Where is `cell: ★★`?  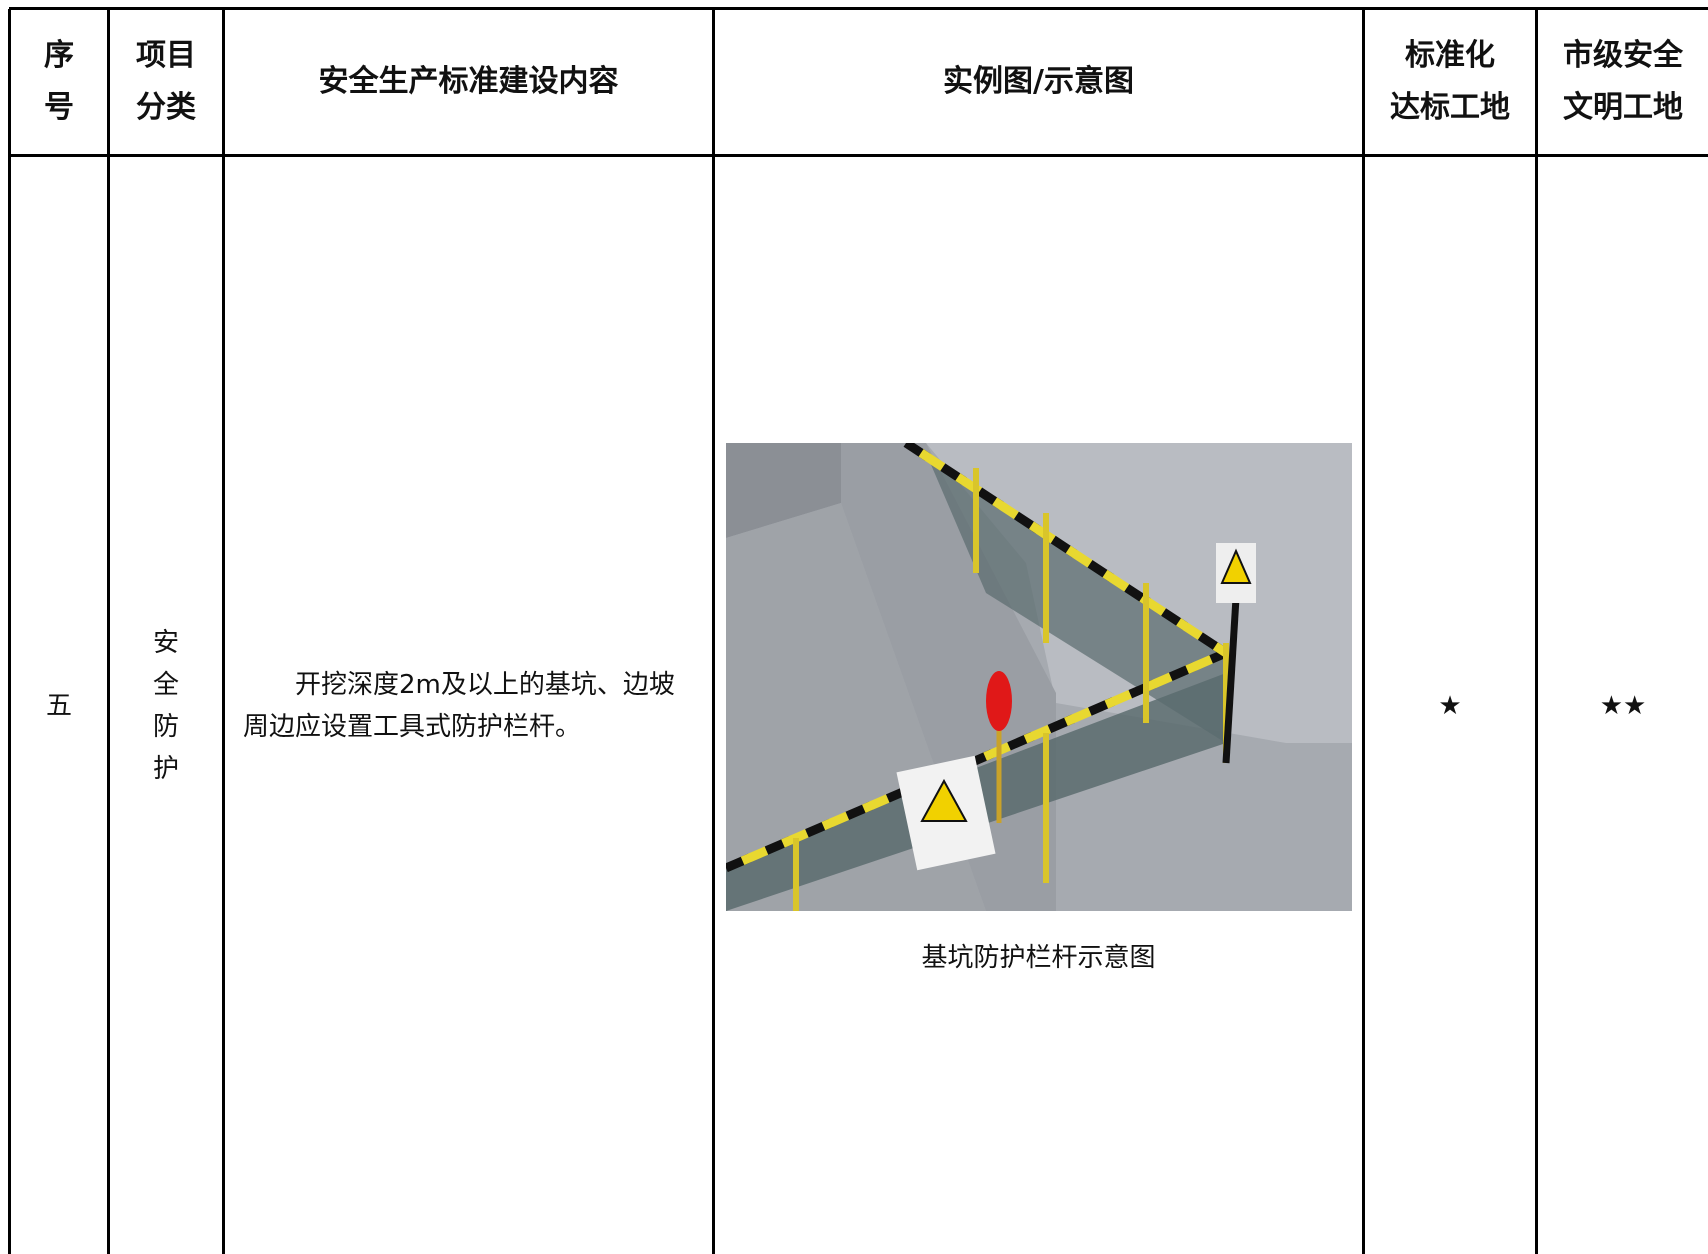 cell: ★★ is located at coordinates (1623, 705).